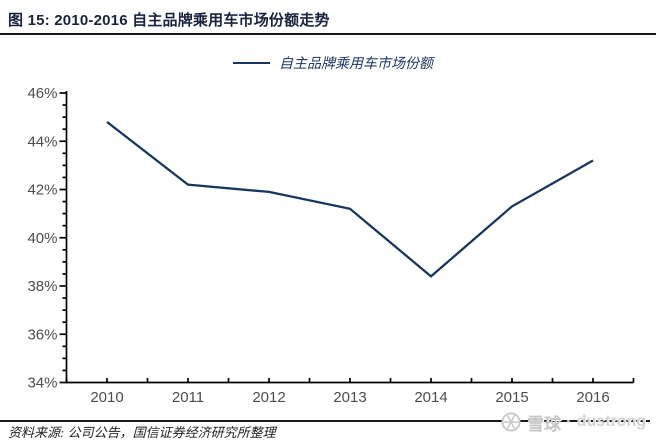  What do you see at coordinates (511, 397) in the screenshot?
I see `svg-text: 2015` at bounding box center [511, 397].